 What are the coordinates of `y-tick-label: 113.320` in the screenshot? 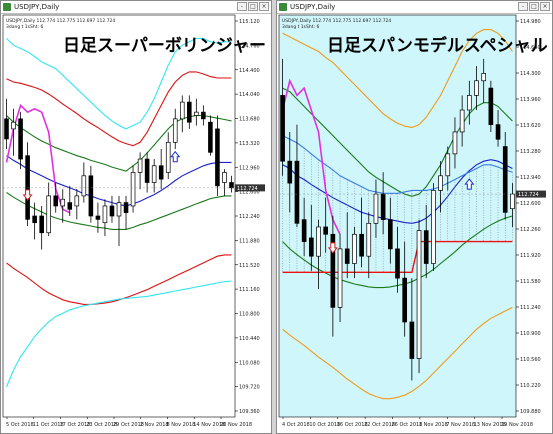 It's located at (249, 144).